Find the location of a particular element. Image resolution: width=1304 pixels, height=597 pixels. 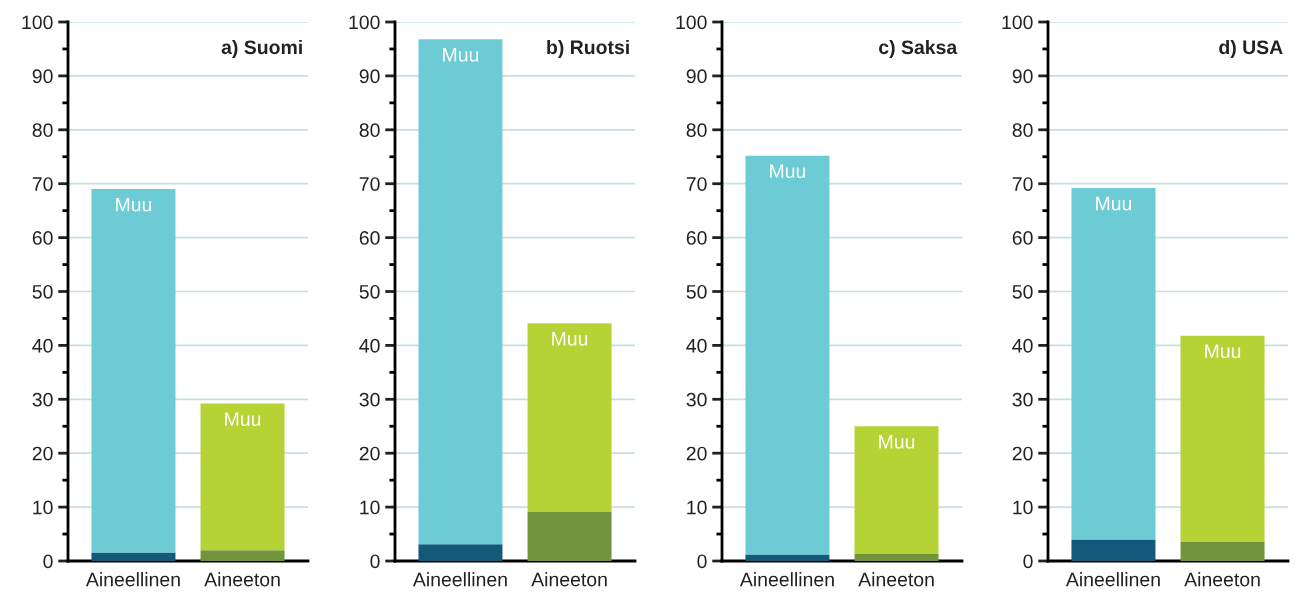

text: c) Saksa is located at coordinates (918, 49).